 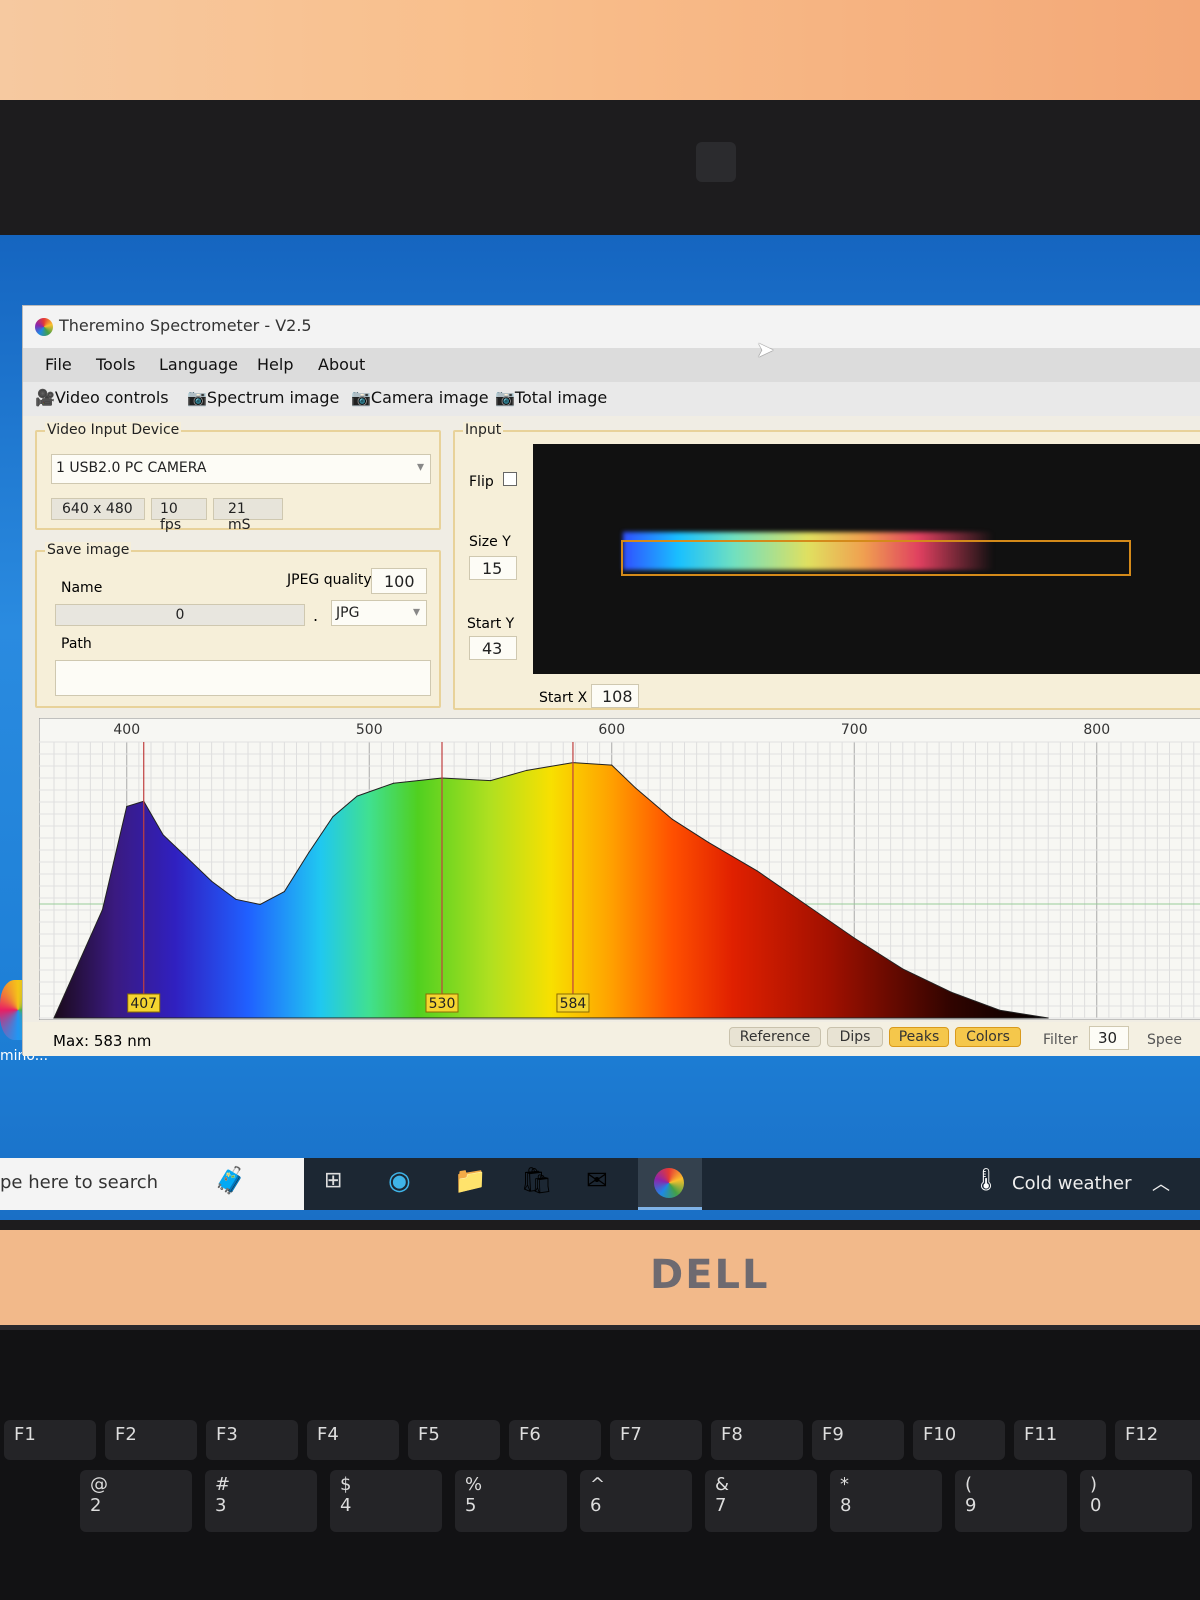 I want to click on edge-browser-icon: ◉, so click(x=399, y=1181).